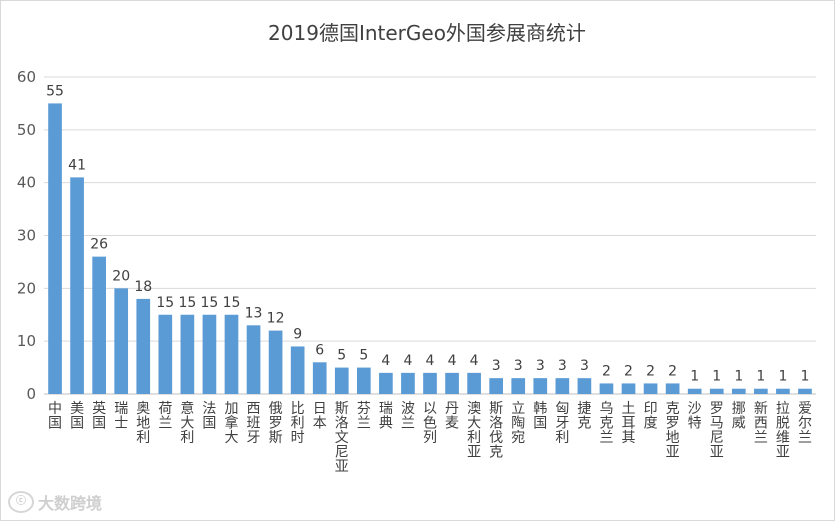  What do you see at coordinates (165, 416) in the screenshot?
I see `x-category-label: 荷兰` at bounding box center [165, 416].